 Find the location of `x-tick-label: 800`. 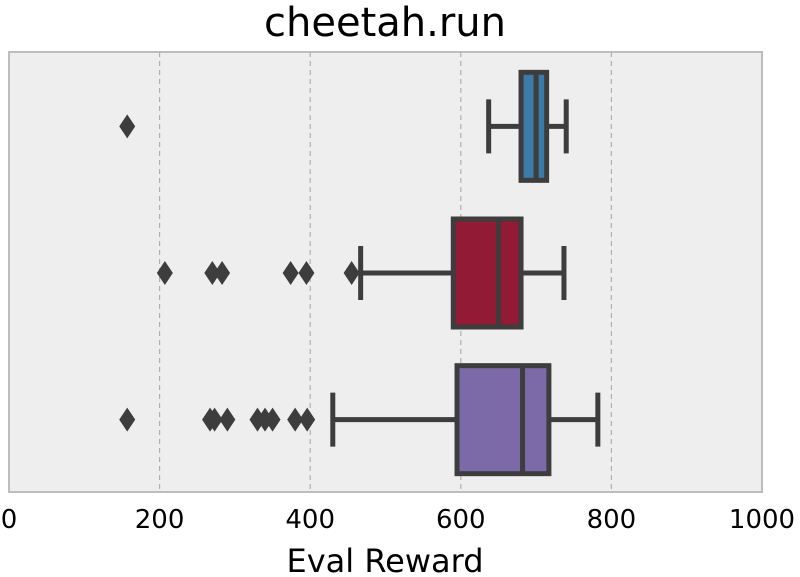

x-tick-label: 800 is located at coordinates (612, 520).